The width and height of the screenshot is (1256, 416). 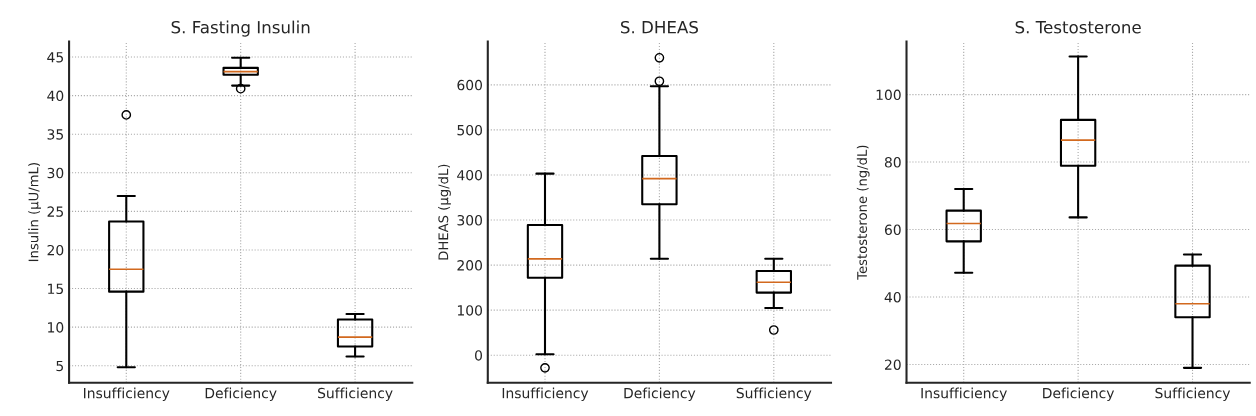 What do you see at coordinates (892, 162) in the screenshot?
I see `y-tick-label: 80` at bounding box center [892, 162].